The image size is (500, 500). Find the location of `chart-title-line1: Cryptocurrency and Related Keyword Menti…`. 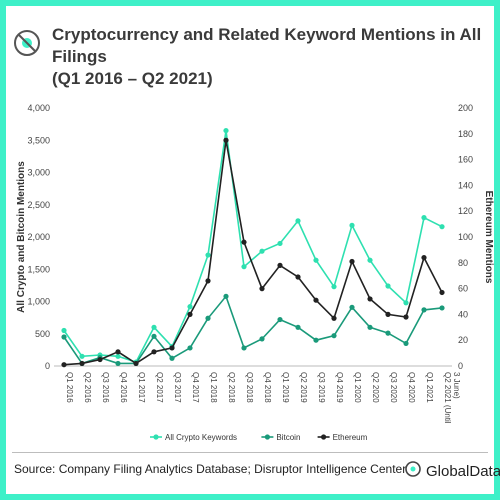

chart-title-line1: Cryptocurrency and Related Keyword Menti… is located at coordinates (267, 45).